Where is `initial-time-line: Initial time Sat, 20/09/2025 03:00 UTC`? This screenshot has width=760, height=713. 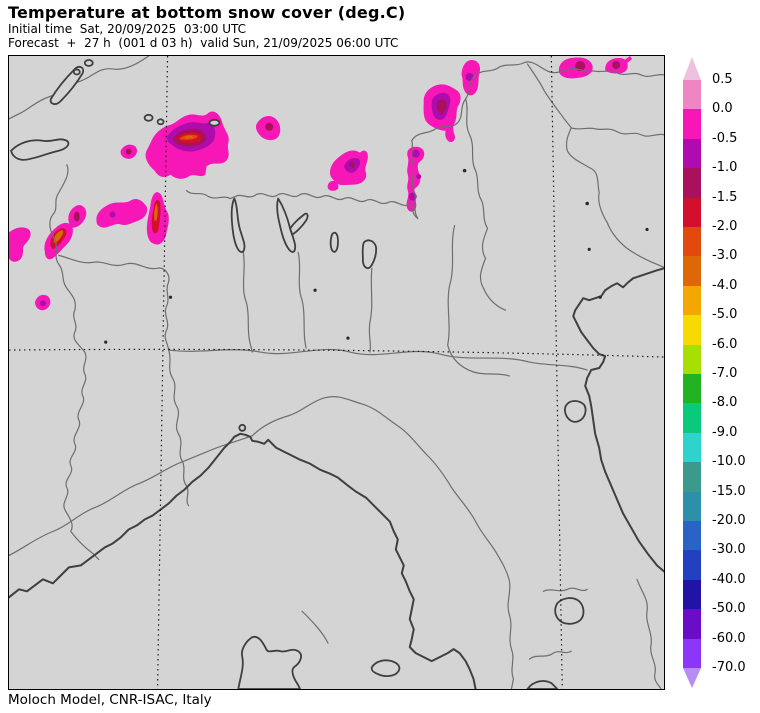 initial-time-line: Initial time Sat, 20/09/2025 03:00 UTC is located at coordinates (127, 29).